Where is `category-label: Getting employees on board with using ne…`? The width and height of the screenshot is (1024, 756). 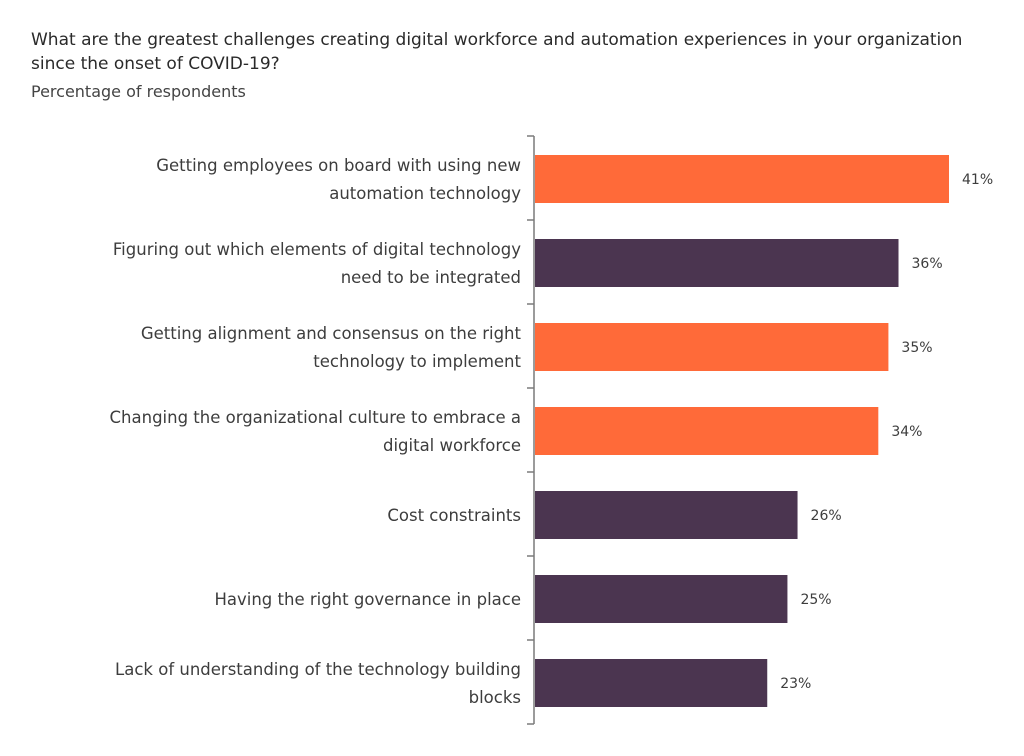 category-label: Getting employees on board with using ne… is located at coordinates (338, 165).